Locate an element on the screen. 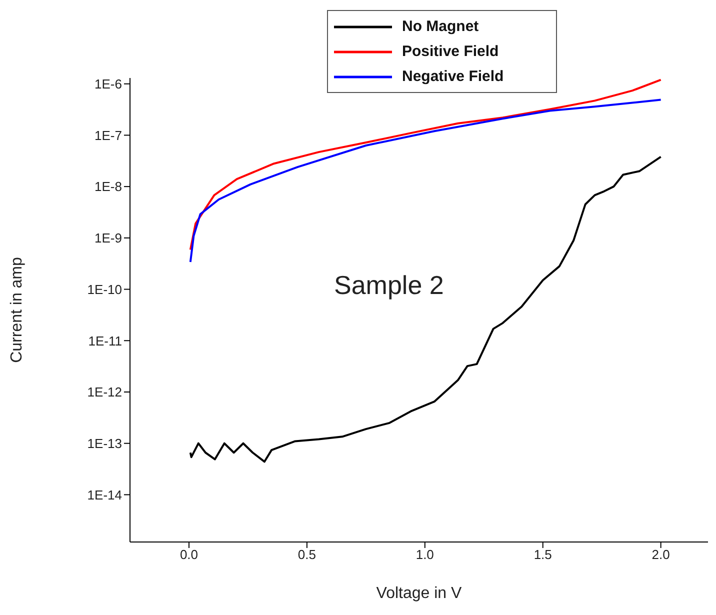 The width and height of the screenshot is (716, 615). legend-label: No Magnet is located at coordinates (440, 26).